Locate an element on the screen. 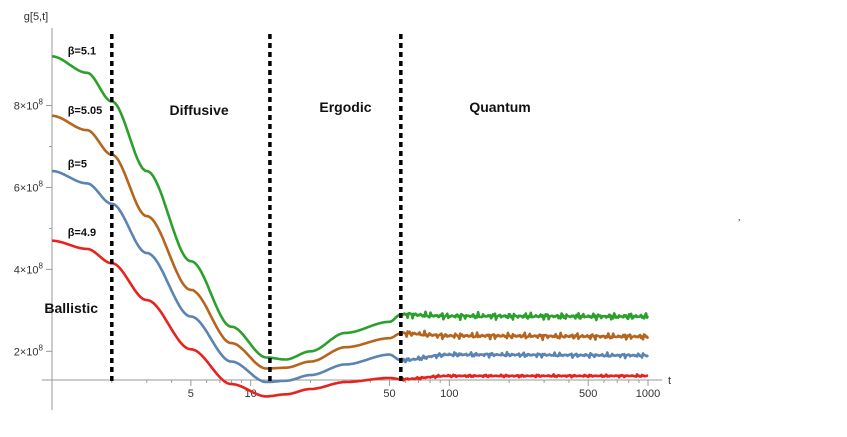 The height and width of the screenshot is (437, 847). region-label: Diffusive is located at coordinates (199, 110).